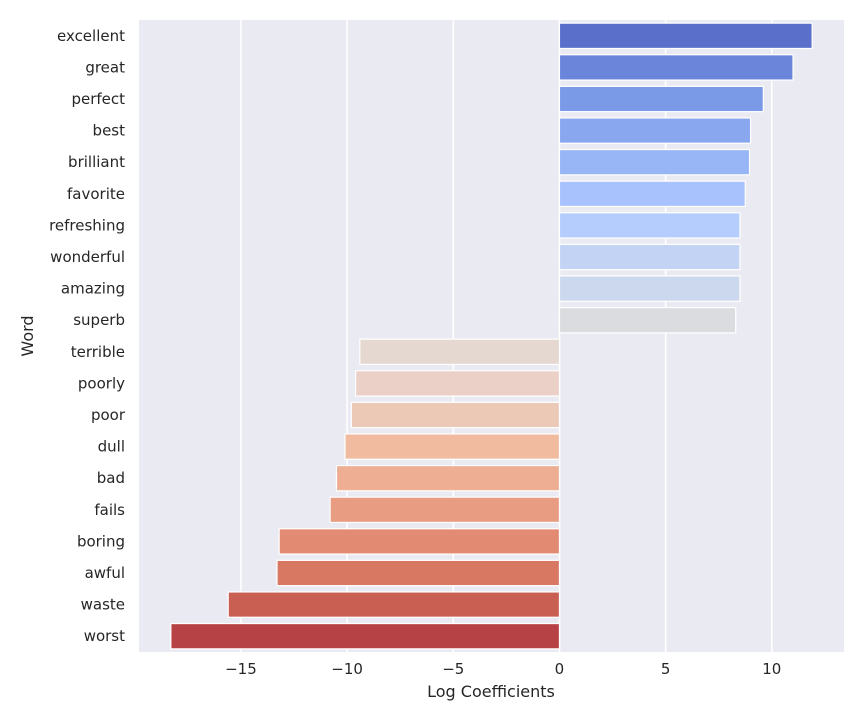 This screenshot has width=864, height=720. Describe the element at coordinates (93, 289) in the screenshot. I see `y-tick-label: amazing` at that location.